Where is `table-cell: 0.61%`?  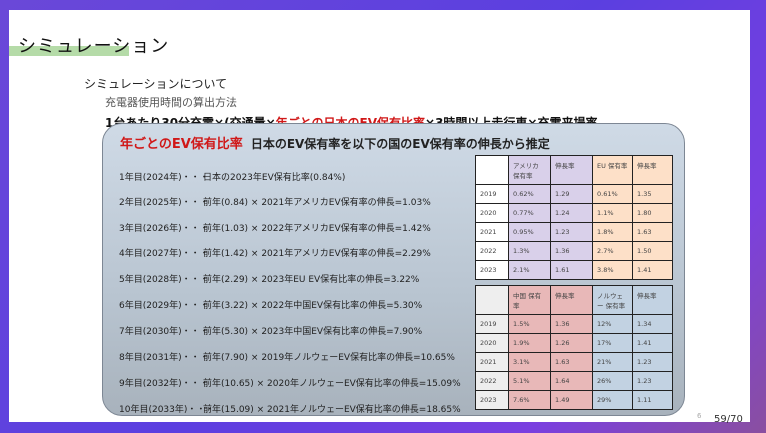
table-cell: 0.61% is located at coordinates (612, 194).